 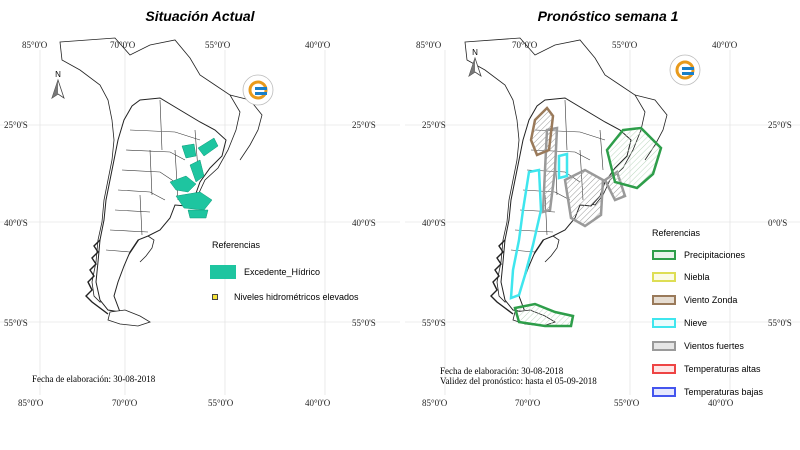 What do you see at coordinates (258, 90) in the screenshot?
I see `left-logo-icon` at bounding box center [258, 90].